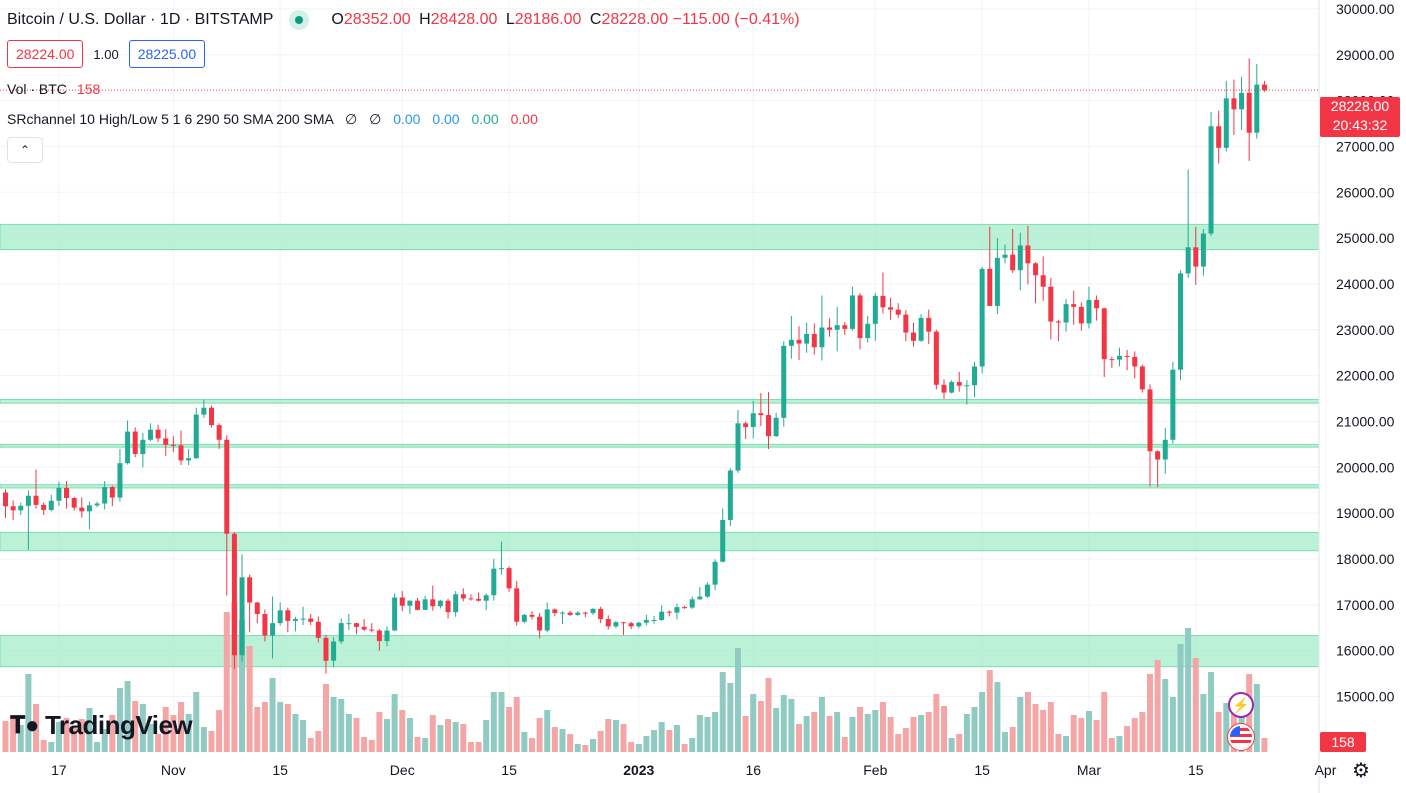  Describe the element at coordinates (25, 150) in the screenshot. I see `collapse-legend-button: ⌃` at that location.